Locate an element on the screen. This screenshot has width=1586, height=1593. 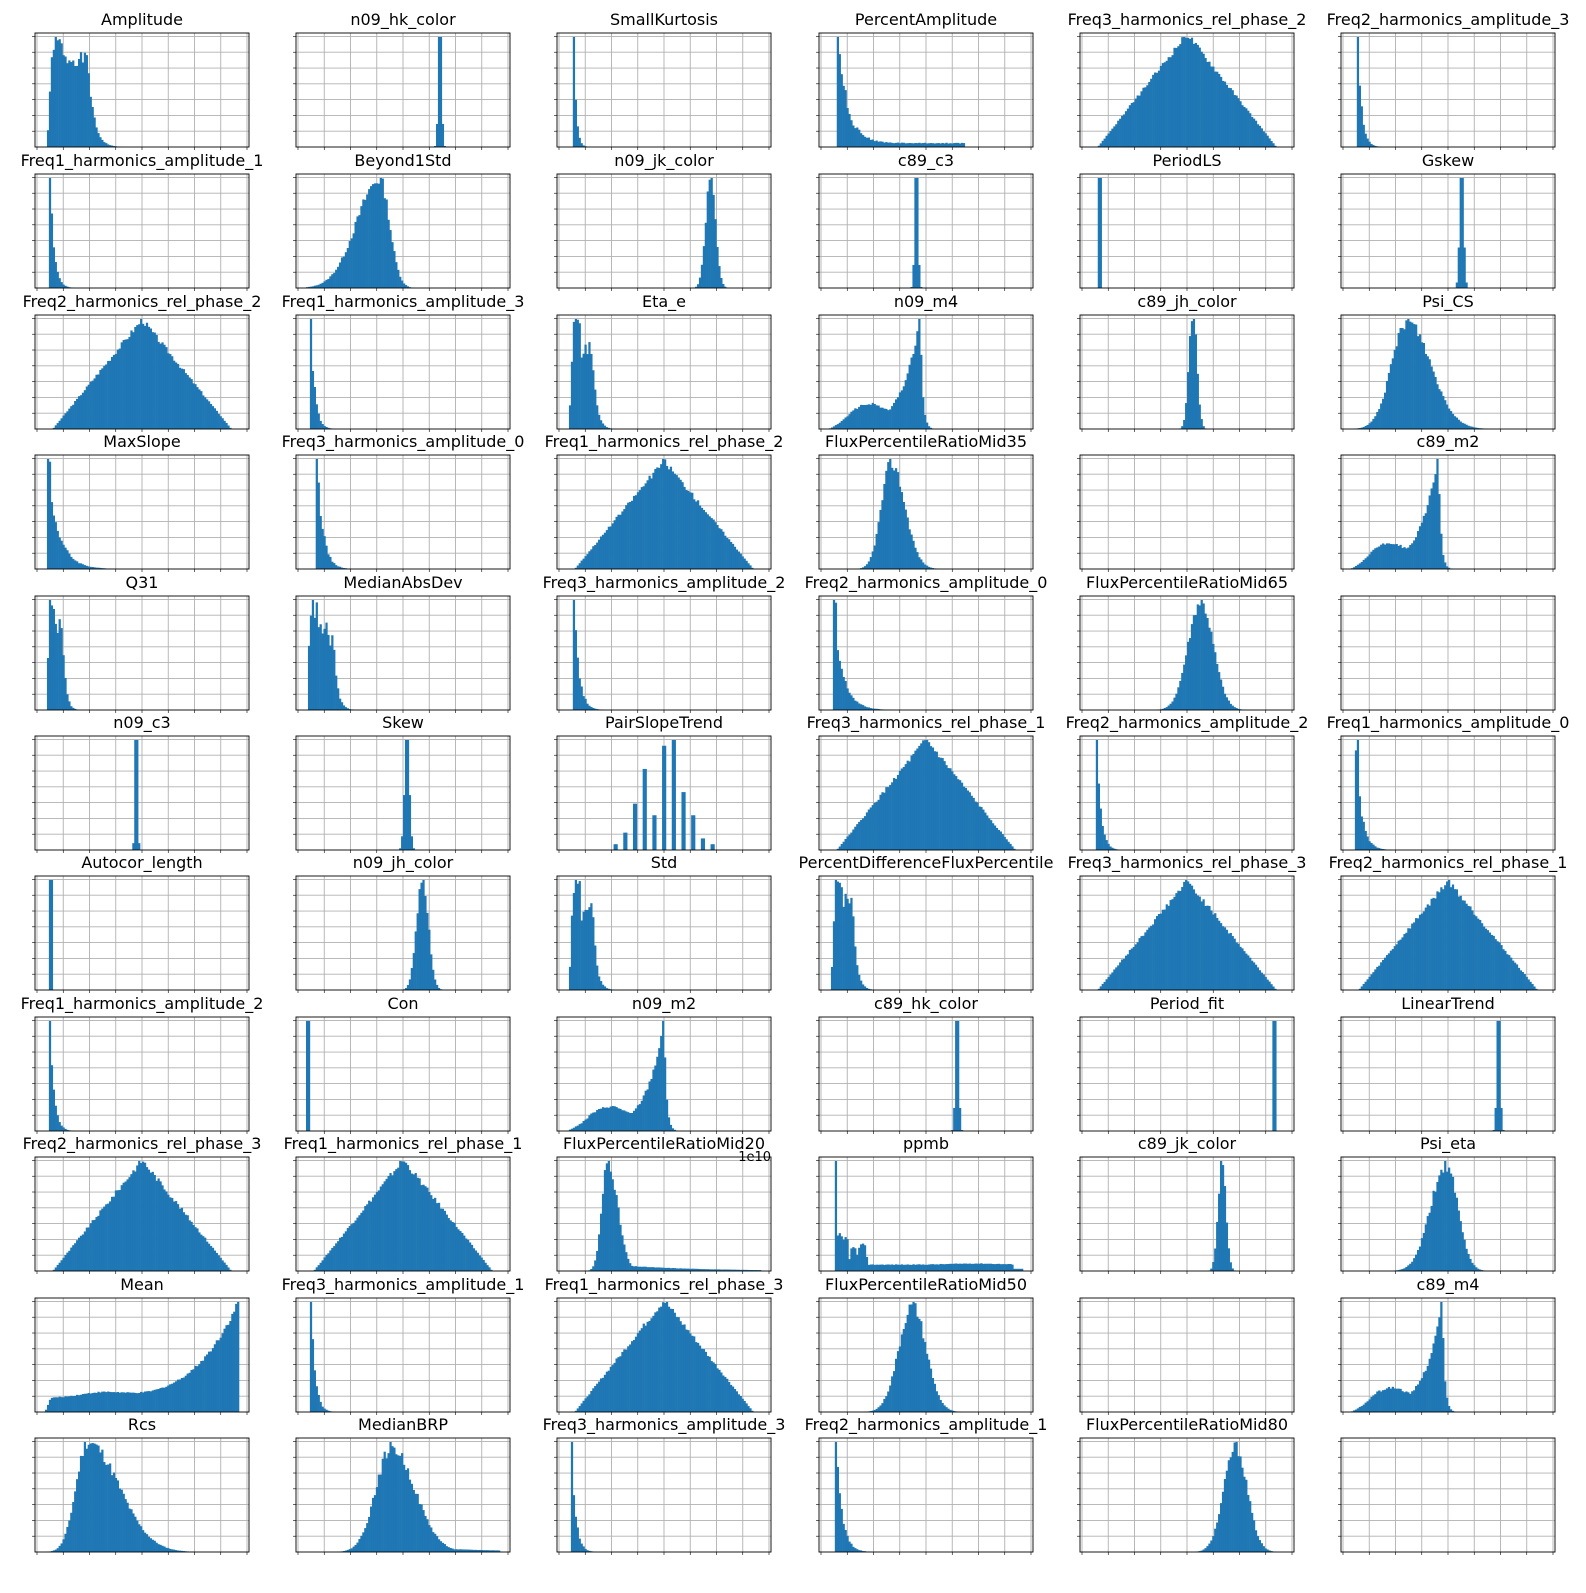
panel-title: LinearTrend is located at coordinates (1448, 1003).